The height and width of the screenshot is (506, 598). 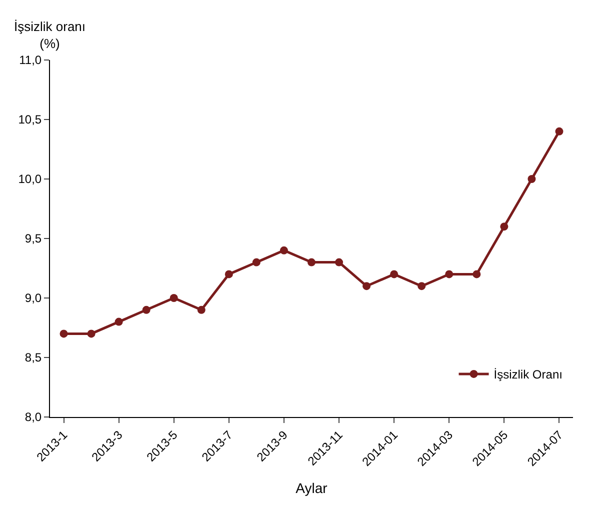 What do you see at coordinates (50, 35) in the screenshot?
I see `y-axis-title: İşsizlik oranı (%)` at bounding box center [50, 35].